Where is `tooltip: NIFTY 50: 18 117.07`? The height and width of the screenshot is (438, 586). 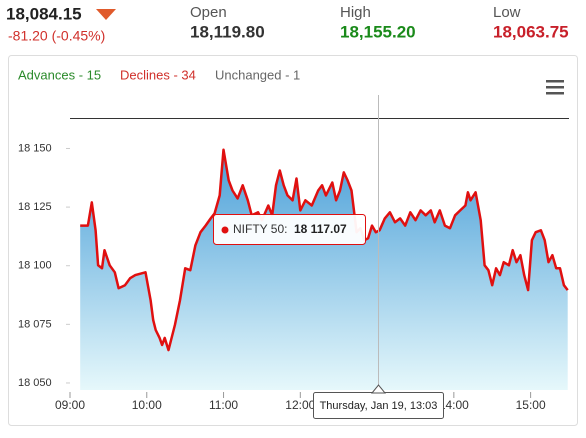
tooltip: NIFTY 50: 18 117.07 is located at coordinates (289, 229).